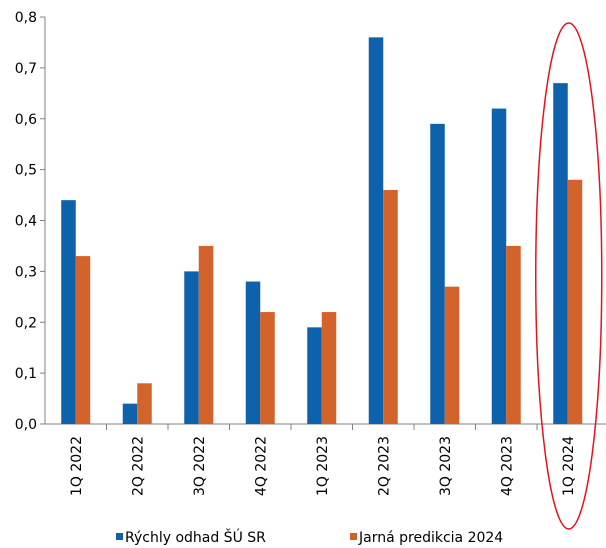 The height and width of the screenshot is (548, 606). Describe the element at coordinates (26, 18) in the screenshot. I see `y-tick-label: 0,8` at that location.